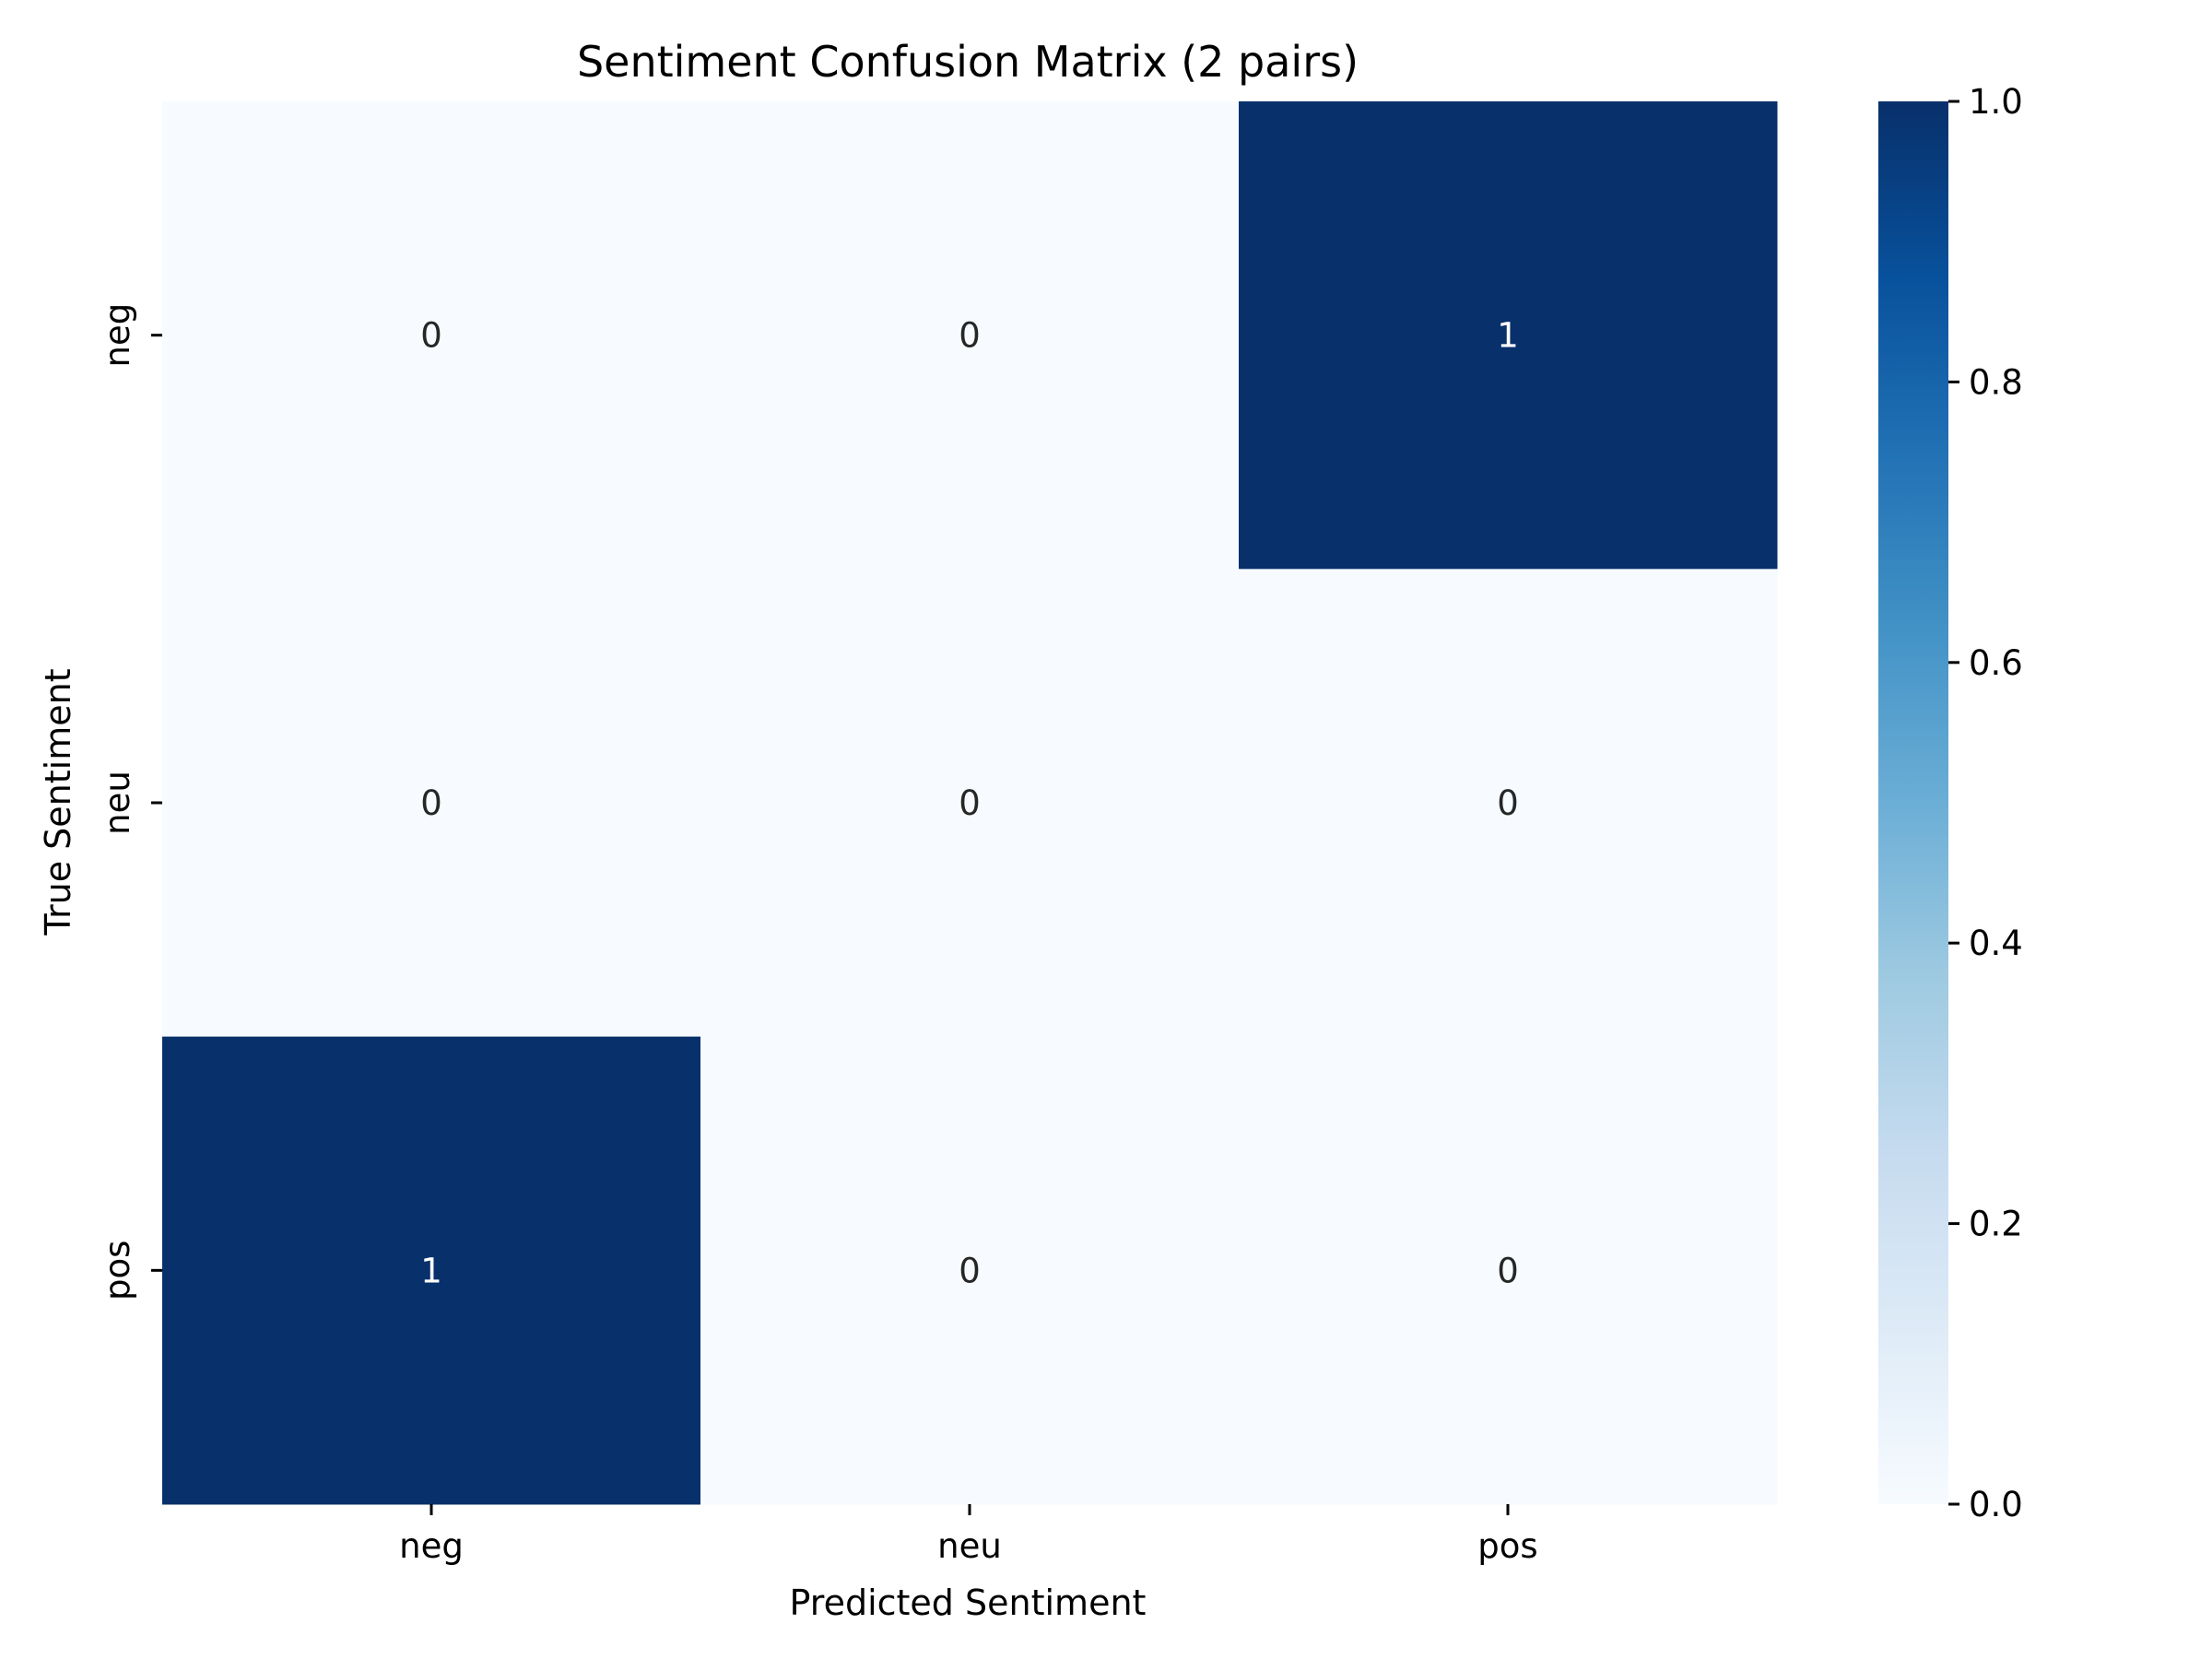 This screenshot has height=1659, width=2212. Describe the element at coordinates (1996, 382) in the screenshot. I see `colorbar-tick-label: 0.8` at that location.